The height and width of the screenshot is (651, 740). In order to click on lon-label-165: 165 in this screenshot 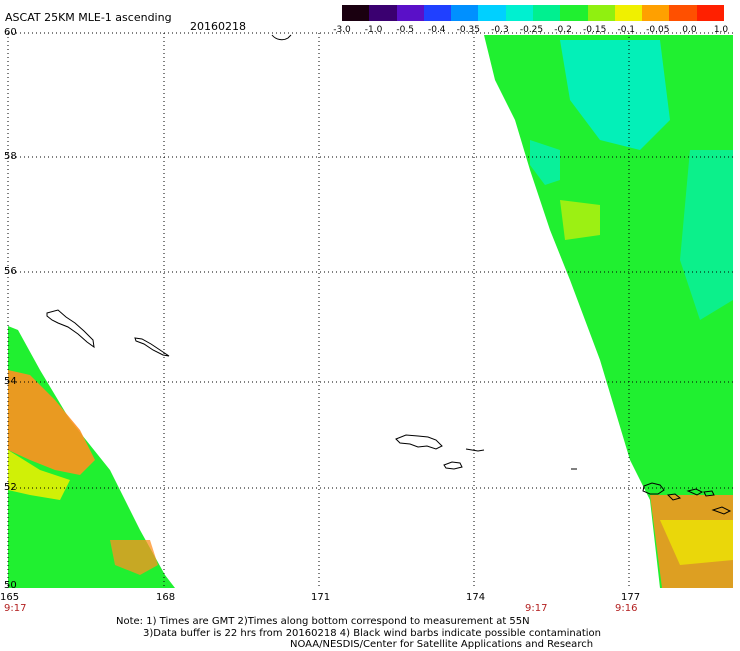, I will do `click(9, 597)`.